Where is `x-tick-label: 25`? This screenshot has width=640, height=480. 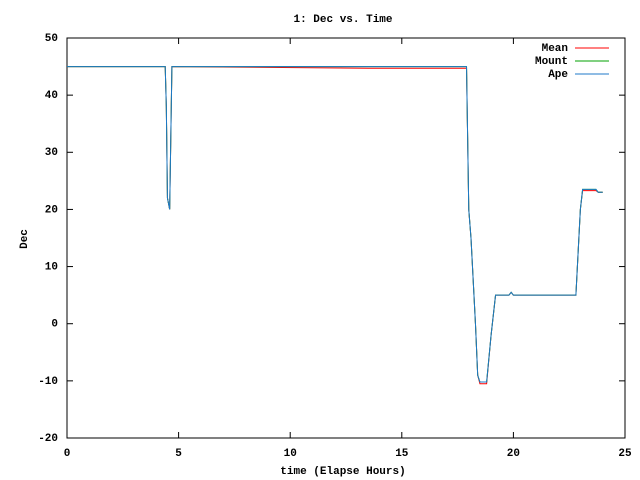 x-tick-label: 25 is located at coordinates (625, 454).